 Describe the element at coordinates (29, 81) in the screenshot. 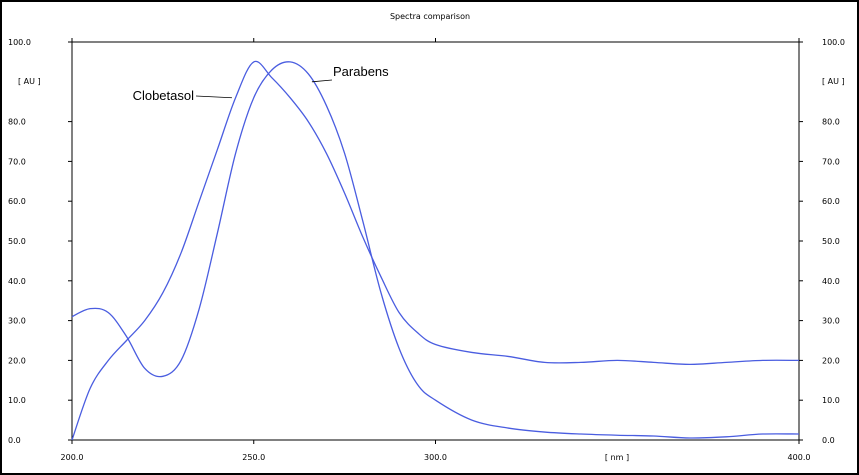

I see `y-axis-label-left: [ AU ]` at that location.